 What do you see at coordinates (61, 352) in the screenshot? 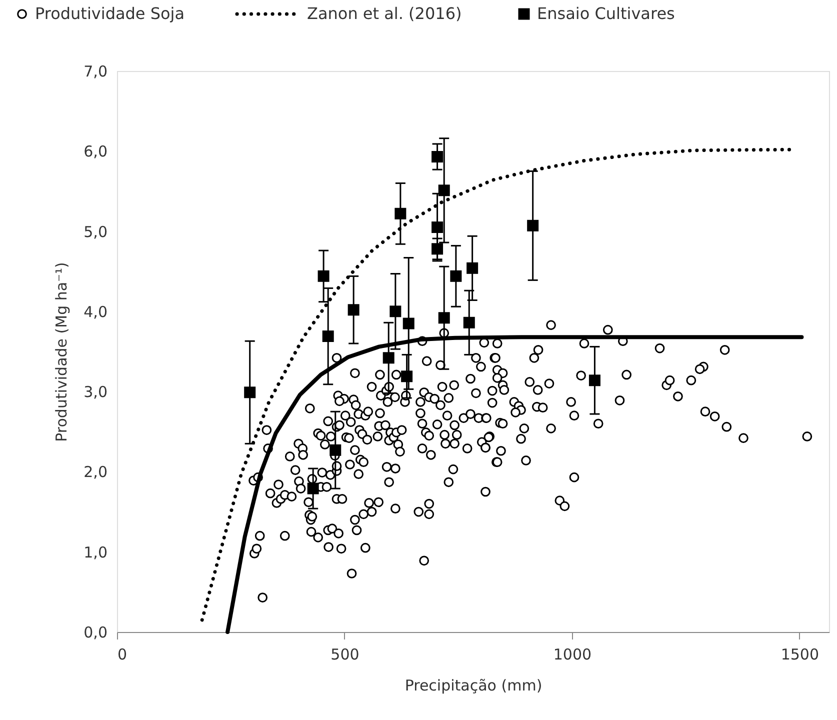
I see `y-axis-title: Produtividade (Mg ha⁻¹)` at bounding box center [61, 352].